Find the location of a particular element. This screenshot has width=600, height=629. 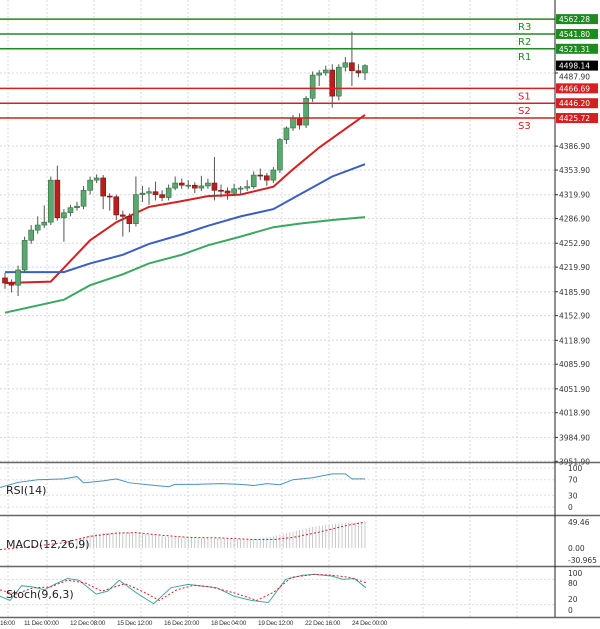

price-tick-label: 4252.90 is located at coordinates (574, 243).